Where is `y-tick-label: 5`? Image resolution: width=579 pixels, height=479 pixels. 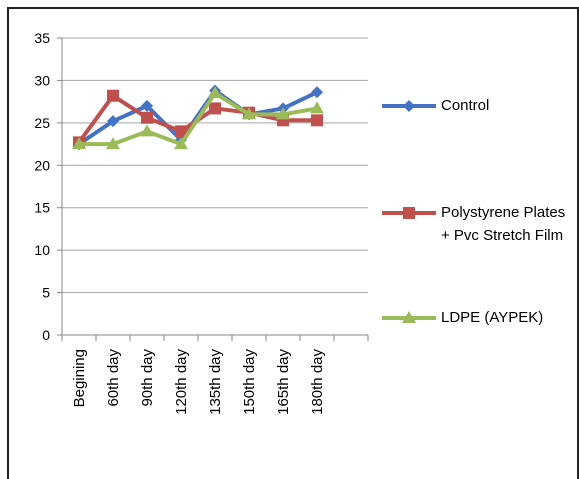
y-tick-label: 5 is located at coordinates (46, 293).